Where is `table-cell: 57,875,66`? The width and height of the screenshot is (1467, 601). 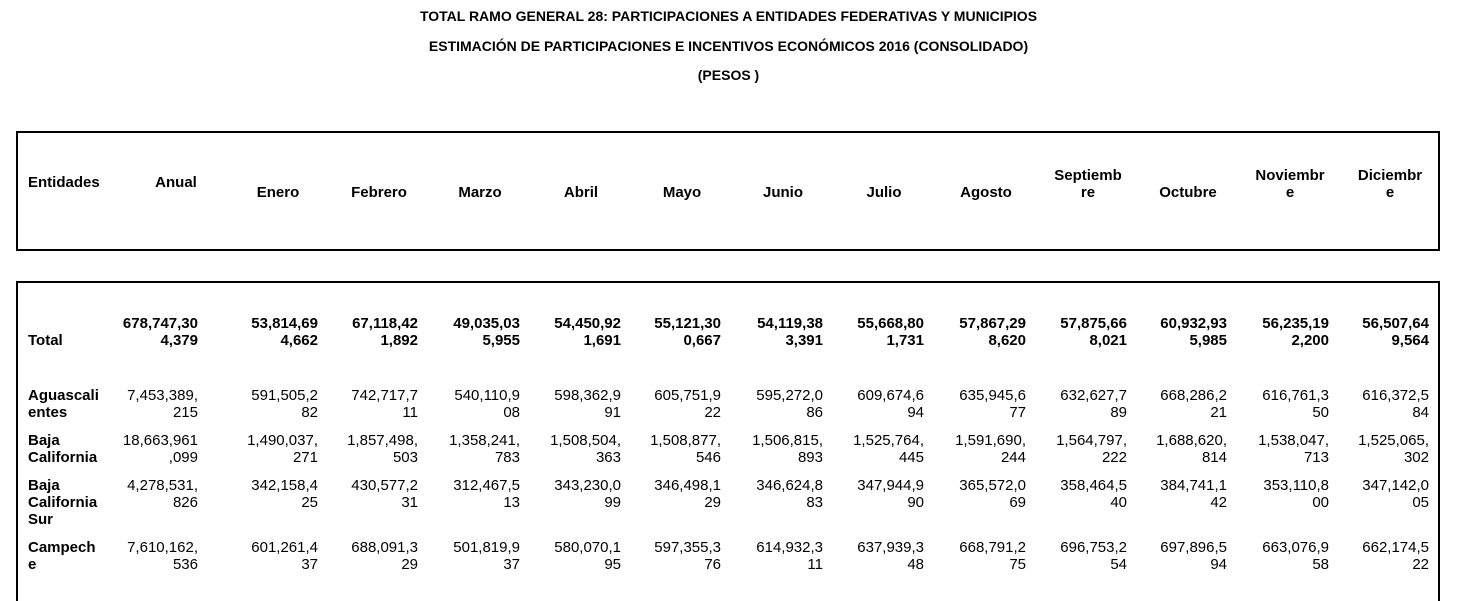
table-cell: 57,875,66 is located at coordinates (1093, 323).